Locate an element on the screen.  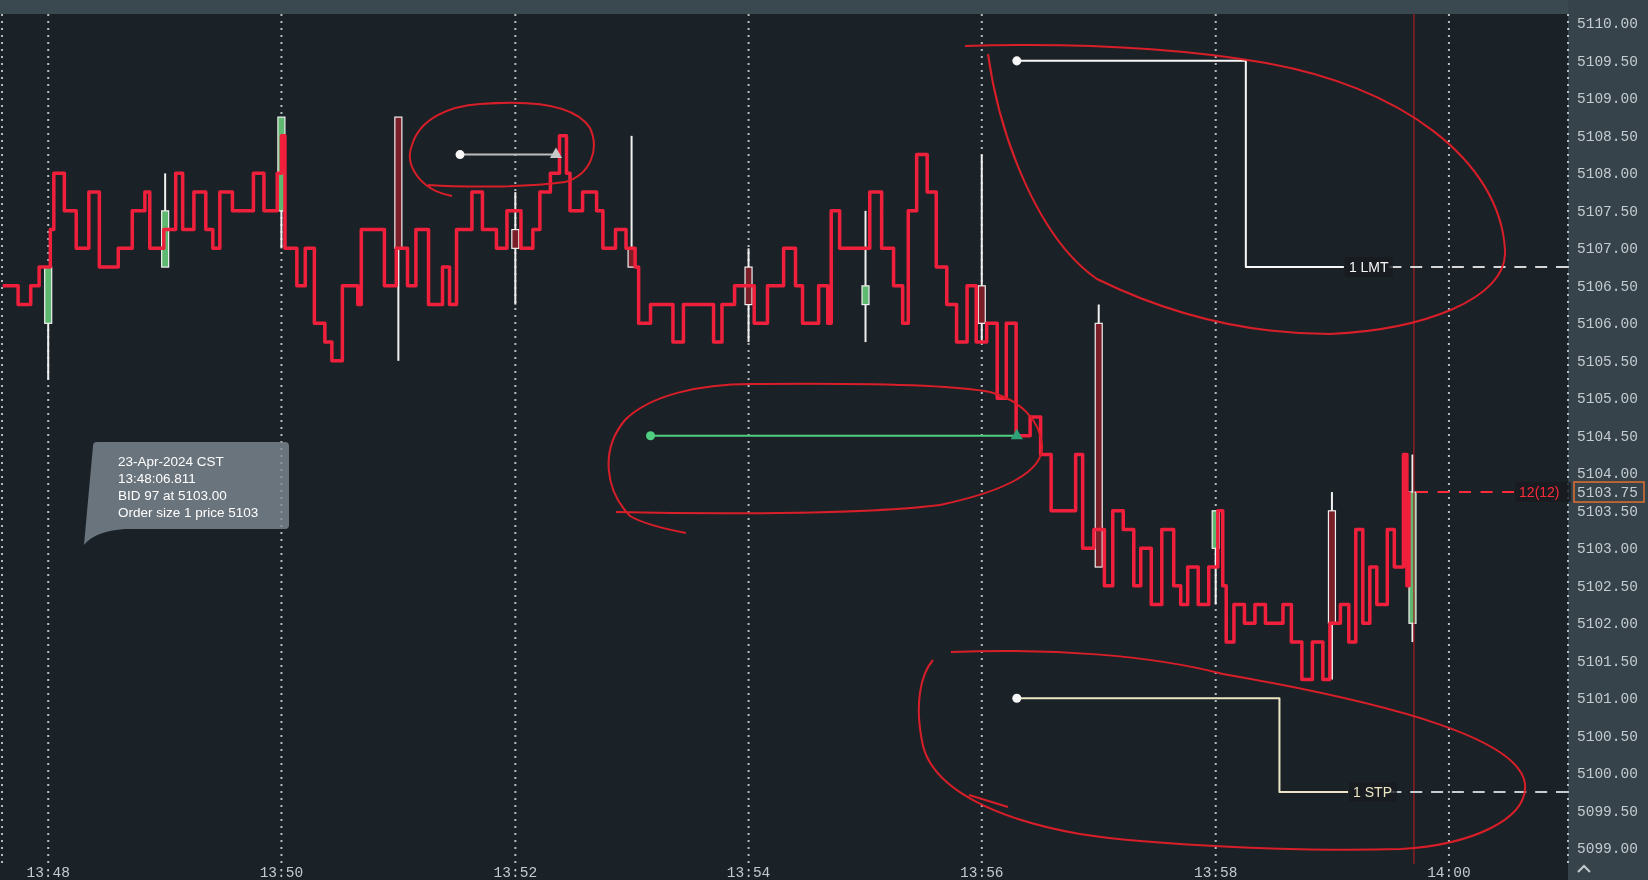
y-tick-label: 5108.50 is located at coordinates (1607, 136).